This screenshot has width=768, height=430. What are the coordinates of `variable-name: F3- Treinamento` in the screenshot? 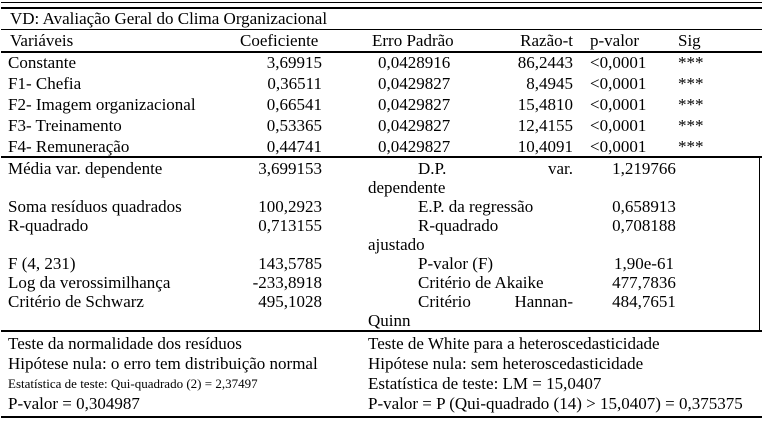 It's located at (65, 125).